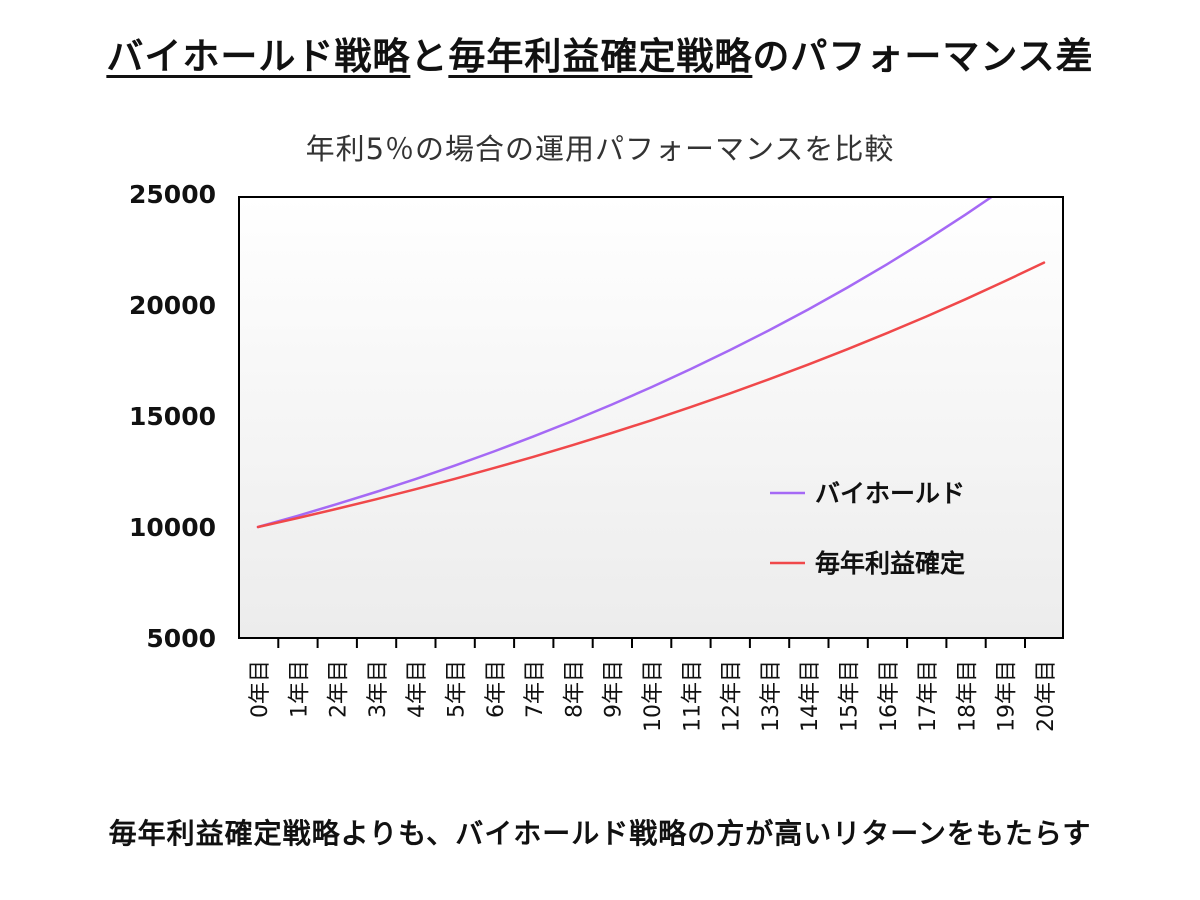 This screenshot has width=1200, height=900. Describe the element at coordinates (967, 696) in the screenshot. I see `x-tick-label: 18年目` at that location.